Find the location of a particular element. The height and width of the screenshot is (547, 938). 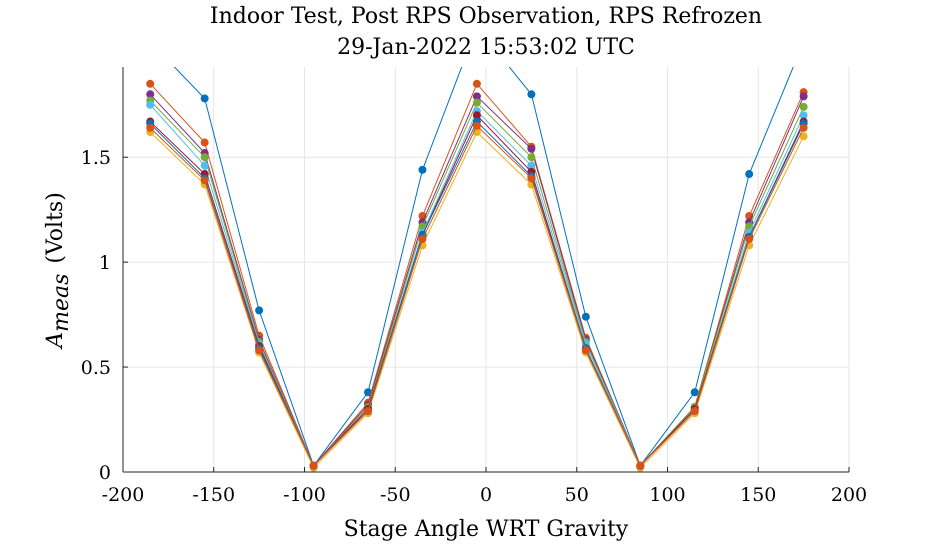

x-tick-label: 200 is located at coordinates (849, 495).